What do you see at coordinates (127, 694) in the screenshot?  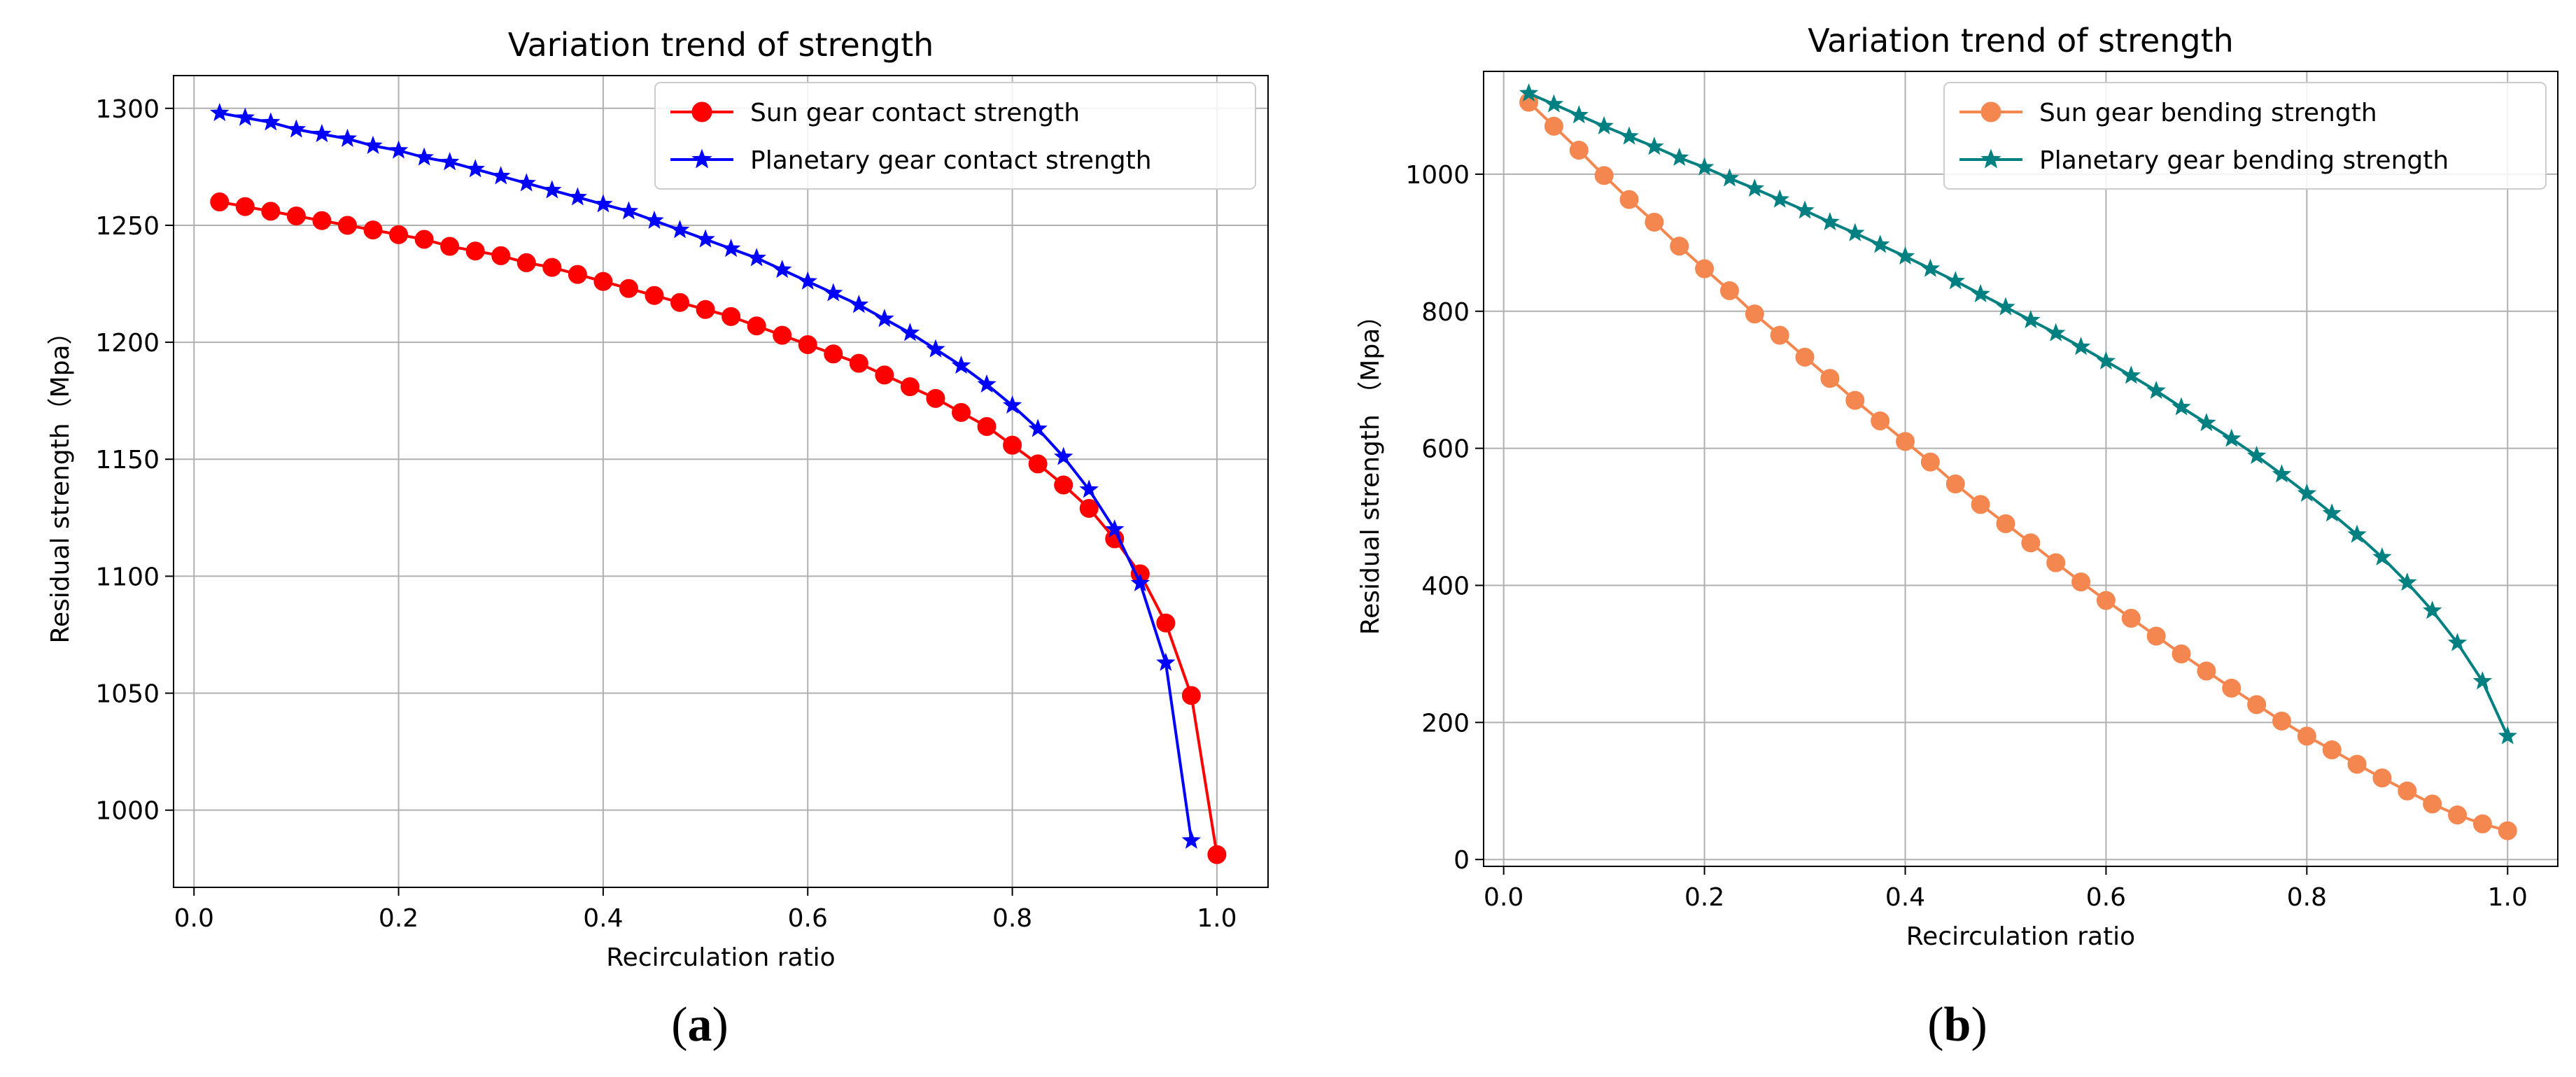 I see `panel-a-y-tick-label: 1050` at bounding box center [127, 694].